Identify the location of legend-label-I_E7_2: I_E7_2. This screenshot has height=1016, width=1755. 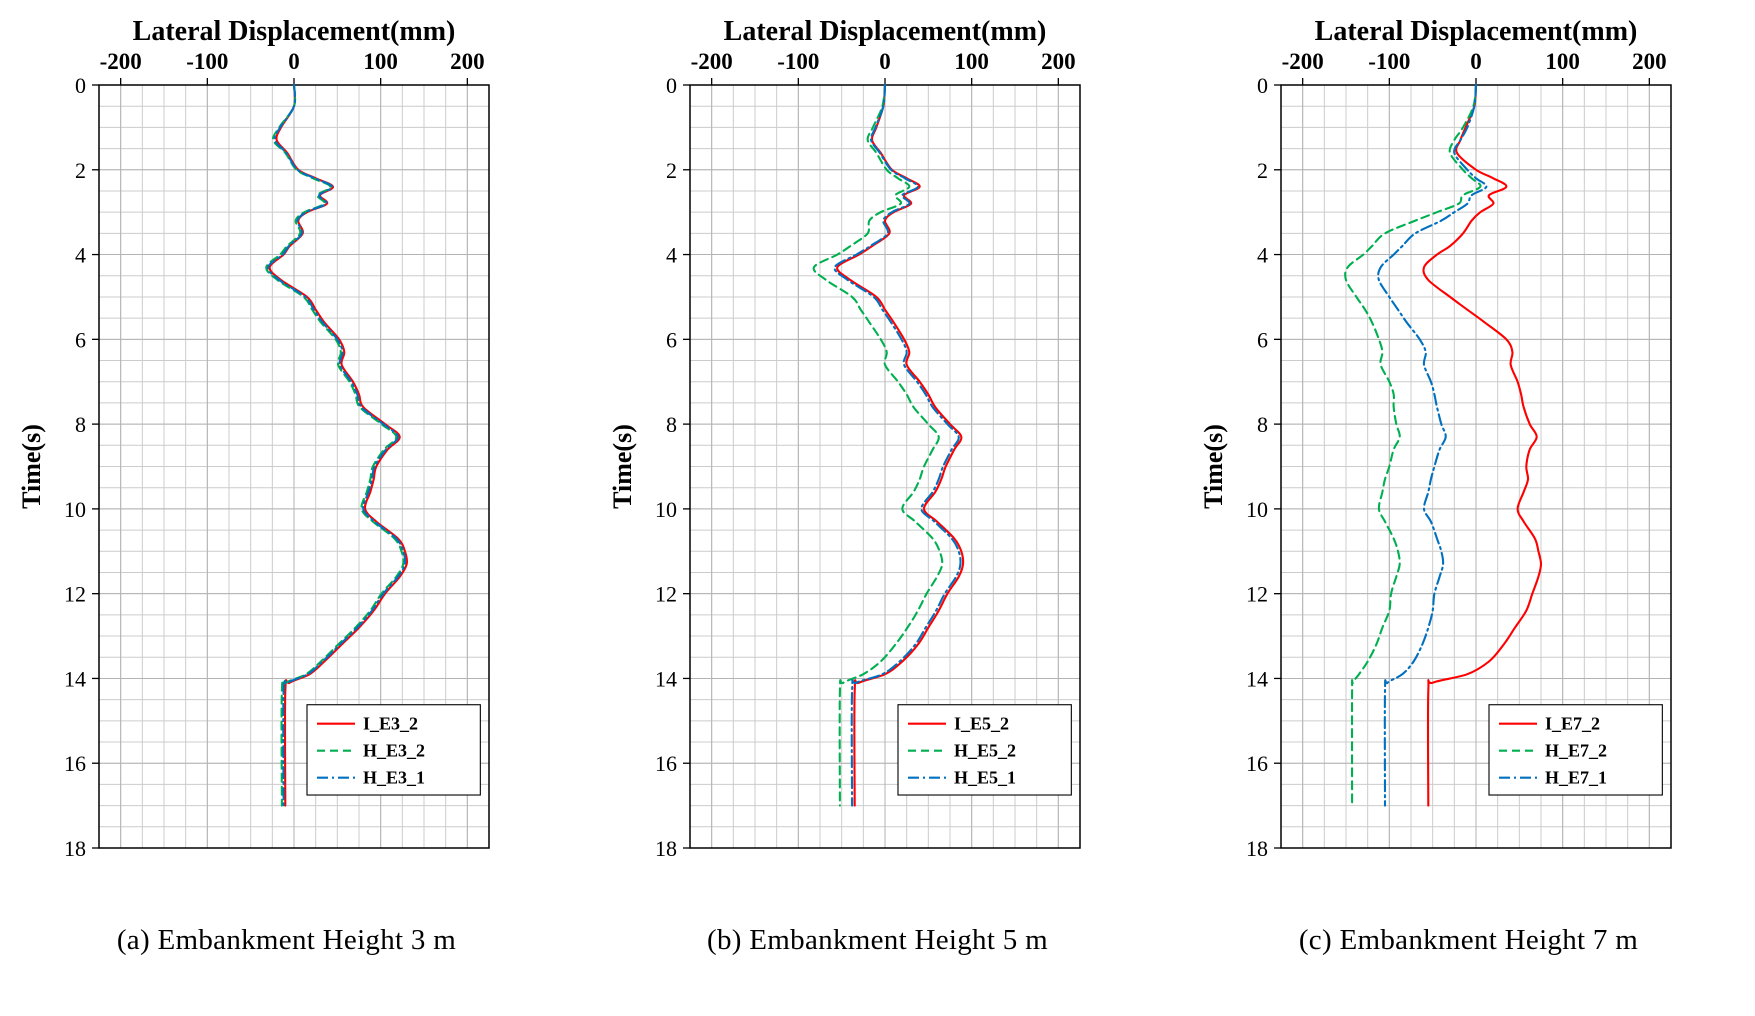
(1572, 724).